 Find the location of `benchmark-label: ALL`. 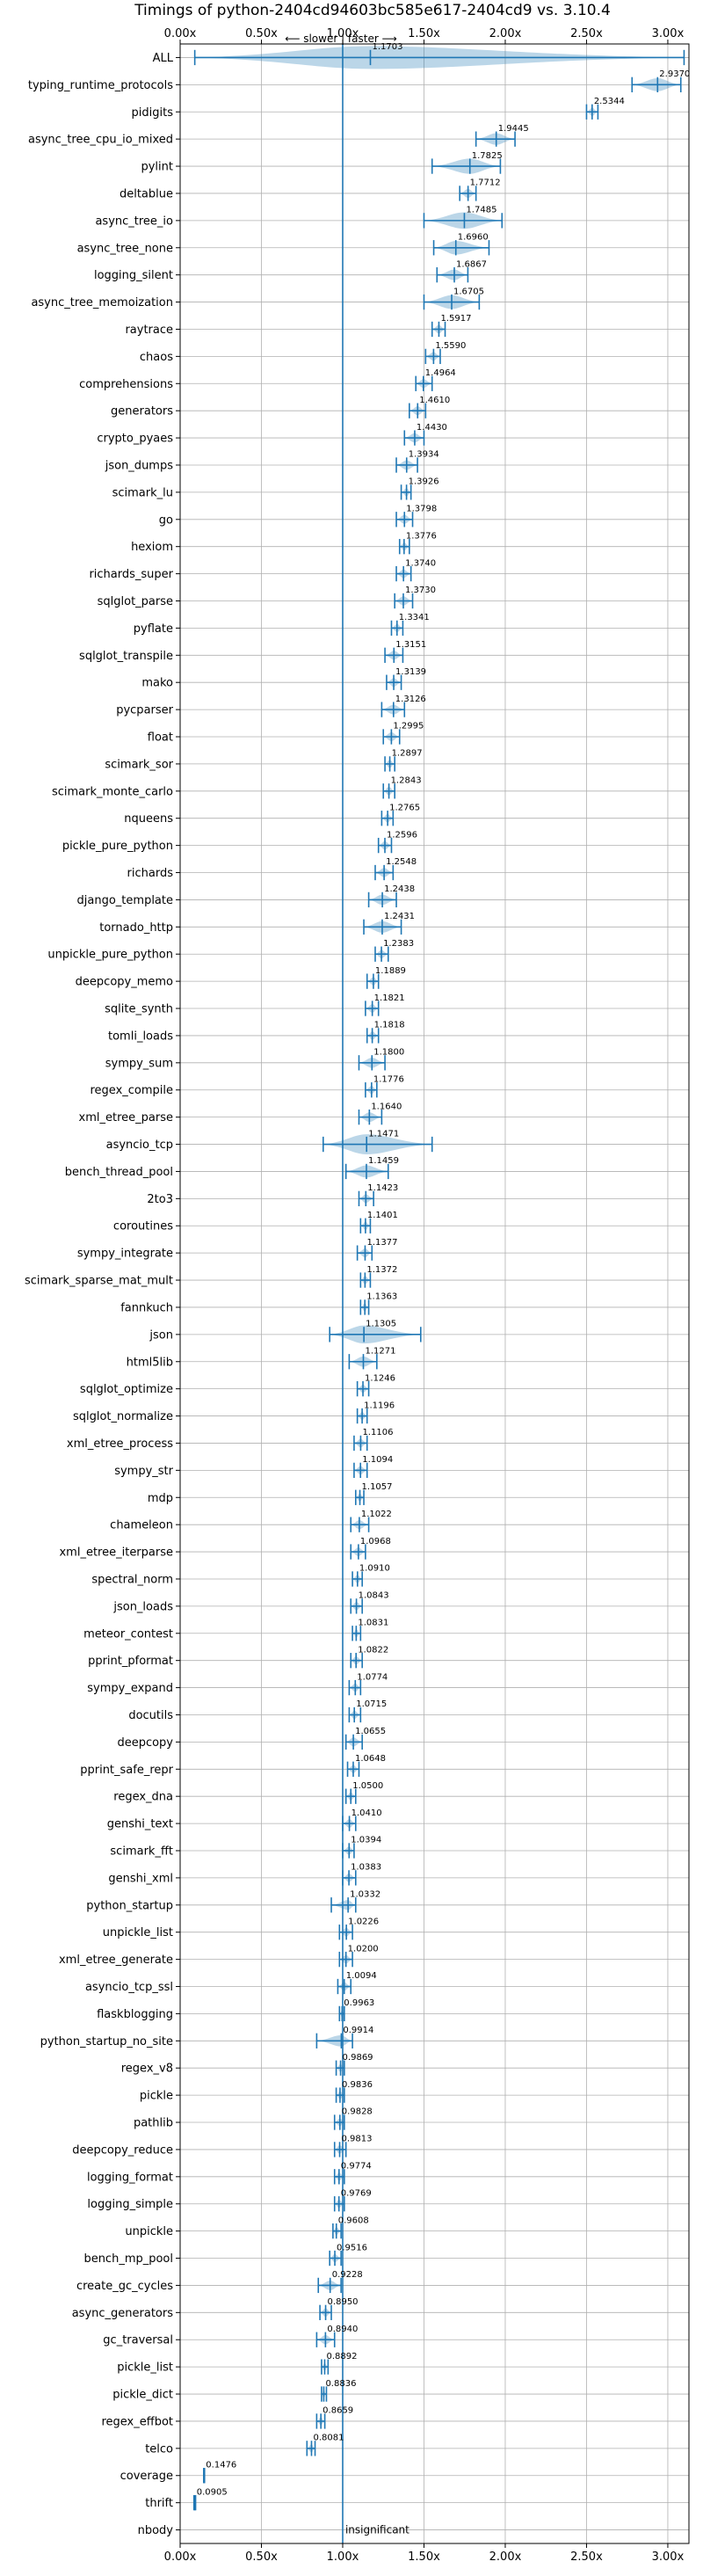

benchmark-label: ALL is located at coordinates (164, 58).